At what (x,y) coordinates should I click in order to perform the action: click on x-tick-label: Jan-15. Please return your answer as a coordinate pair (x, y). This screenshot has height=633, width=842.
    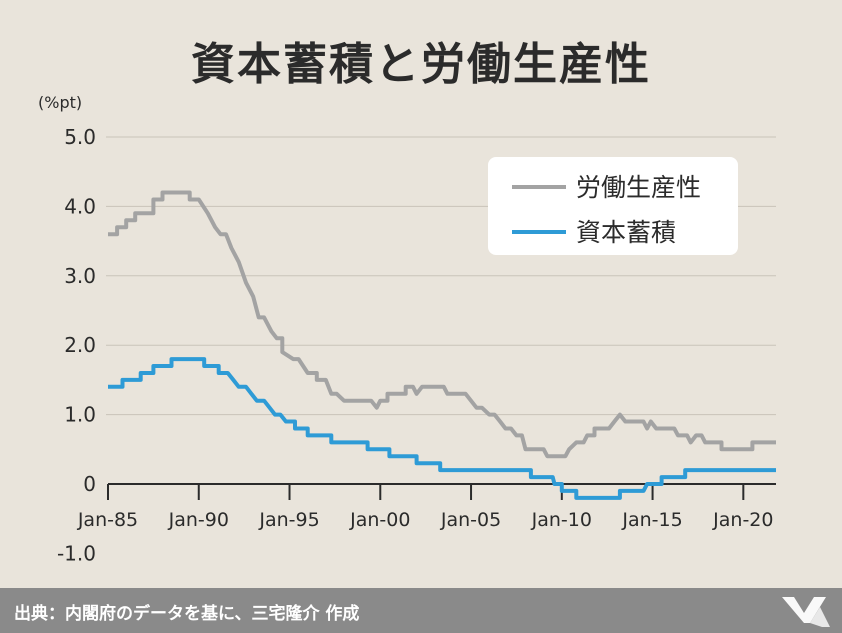
    Looking at the image, I should click on (651, 520).